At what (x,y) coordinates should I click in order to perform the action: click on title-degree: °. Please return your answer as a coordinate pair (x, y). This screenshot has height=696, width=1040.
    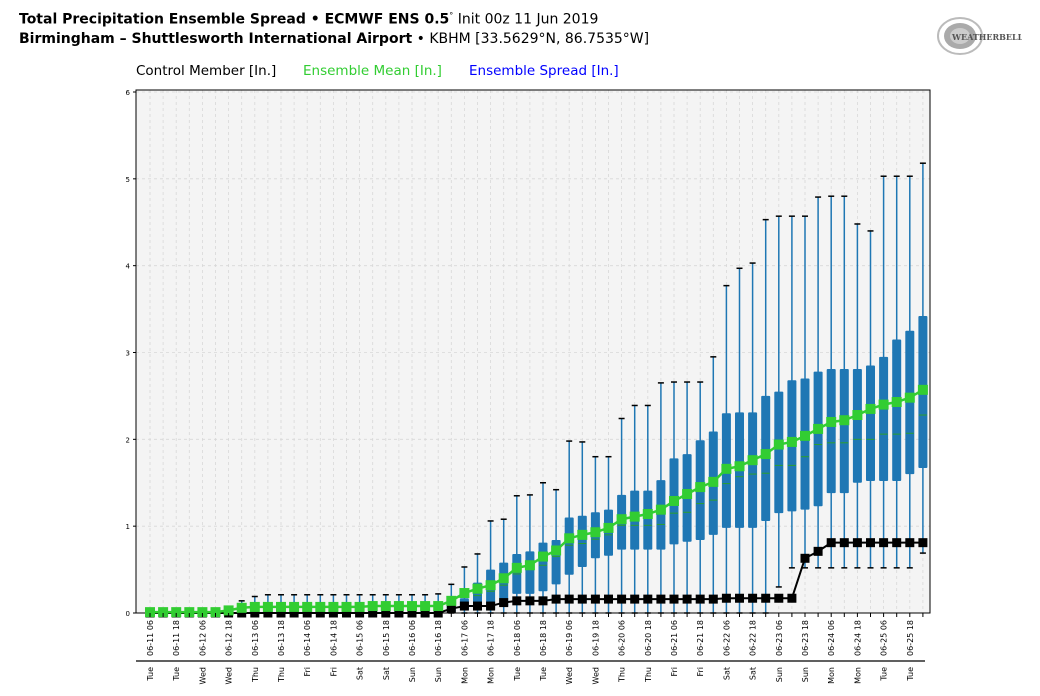
    Looking at the image, I should click on (451, 15).